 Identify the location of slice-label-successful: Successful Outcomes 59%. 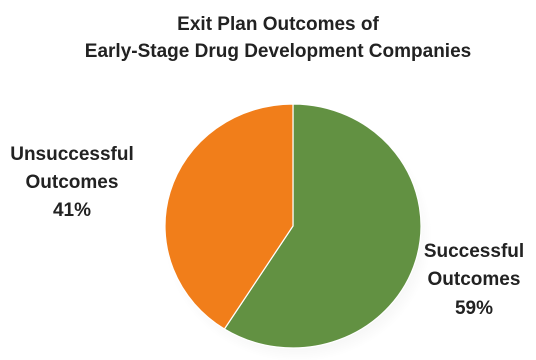
(474, 280).